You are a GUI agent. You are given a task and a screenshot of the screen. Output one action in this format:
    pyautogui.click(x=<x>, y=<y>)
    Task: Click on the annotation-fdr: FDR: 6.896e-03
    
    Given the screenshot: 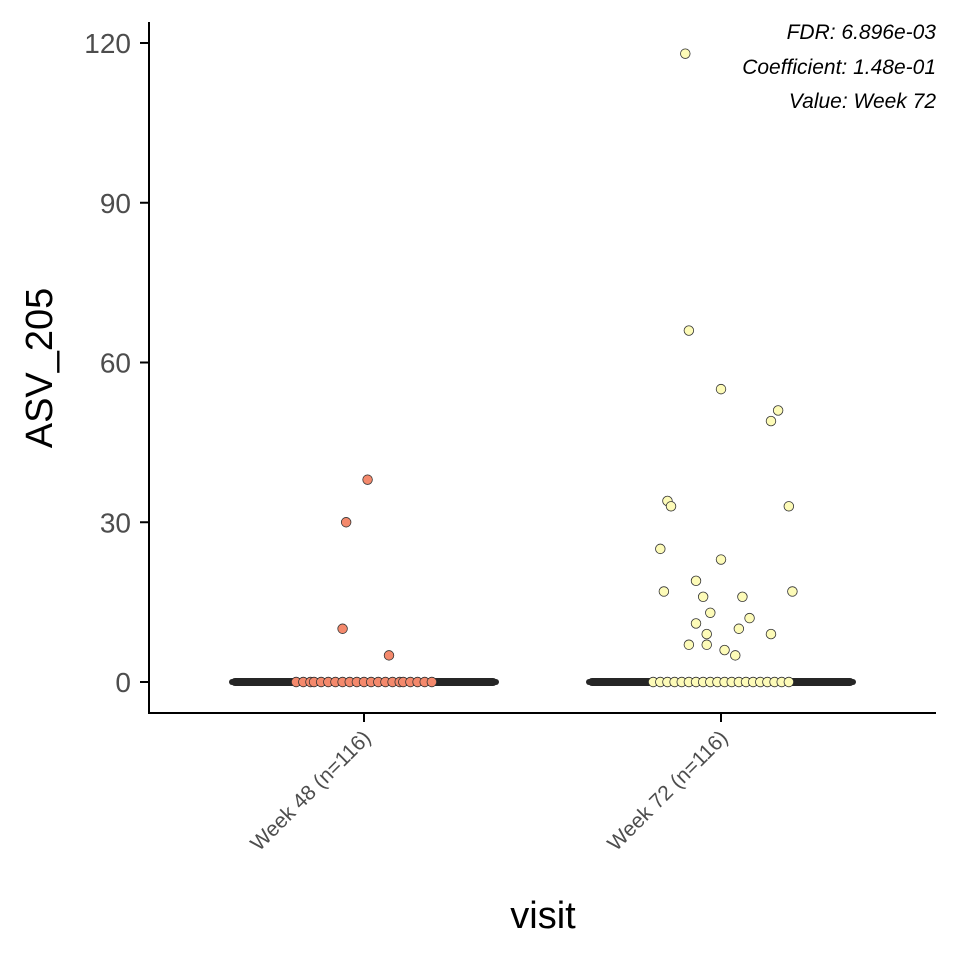 What is the action you would take?
    pyautogui.click(x=862, y=32)
    